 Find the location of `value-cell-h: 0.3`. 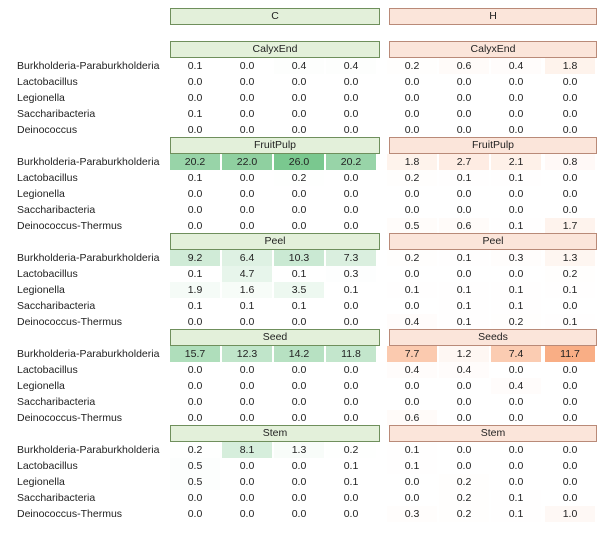

value-cell-h: 0.3 is located at coordinates (516, 258).